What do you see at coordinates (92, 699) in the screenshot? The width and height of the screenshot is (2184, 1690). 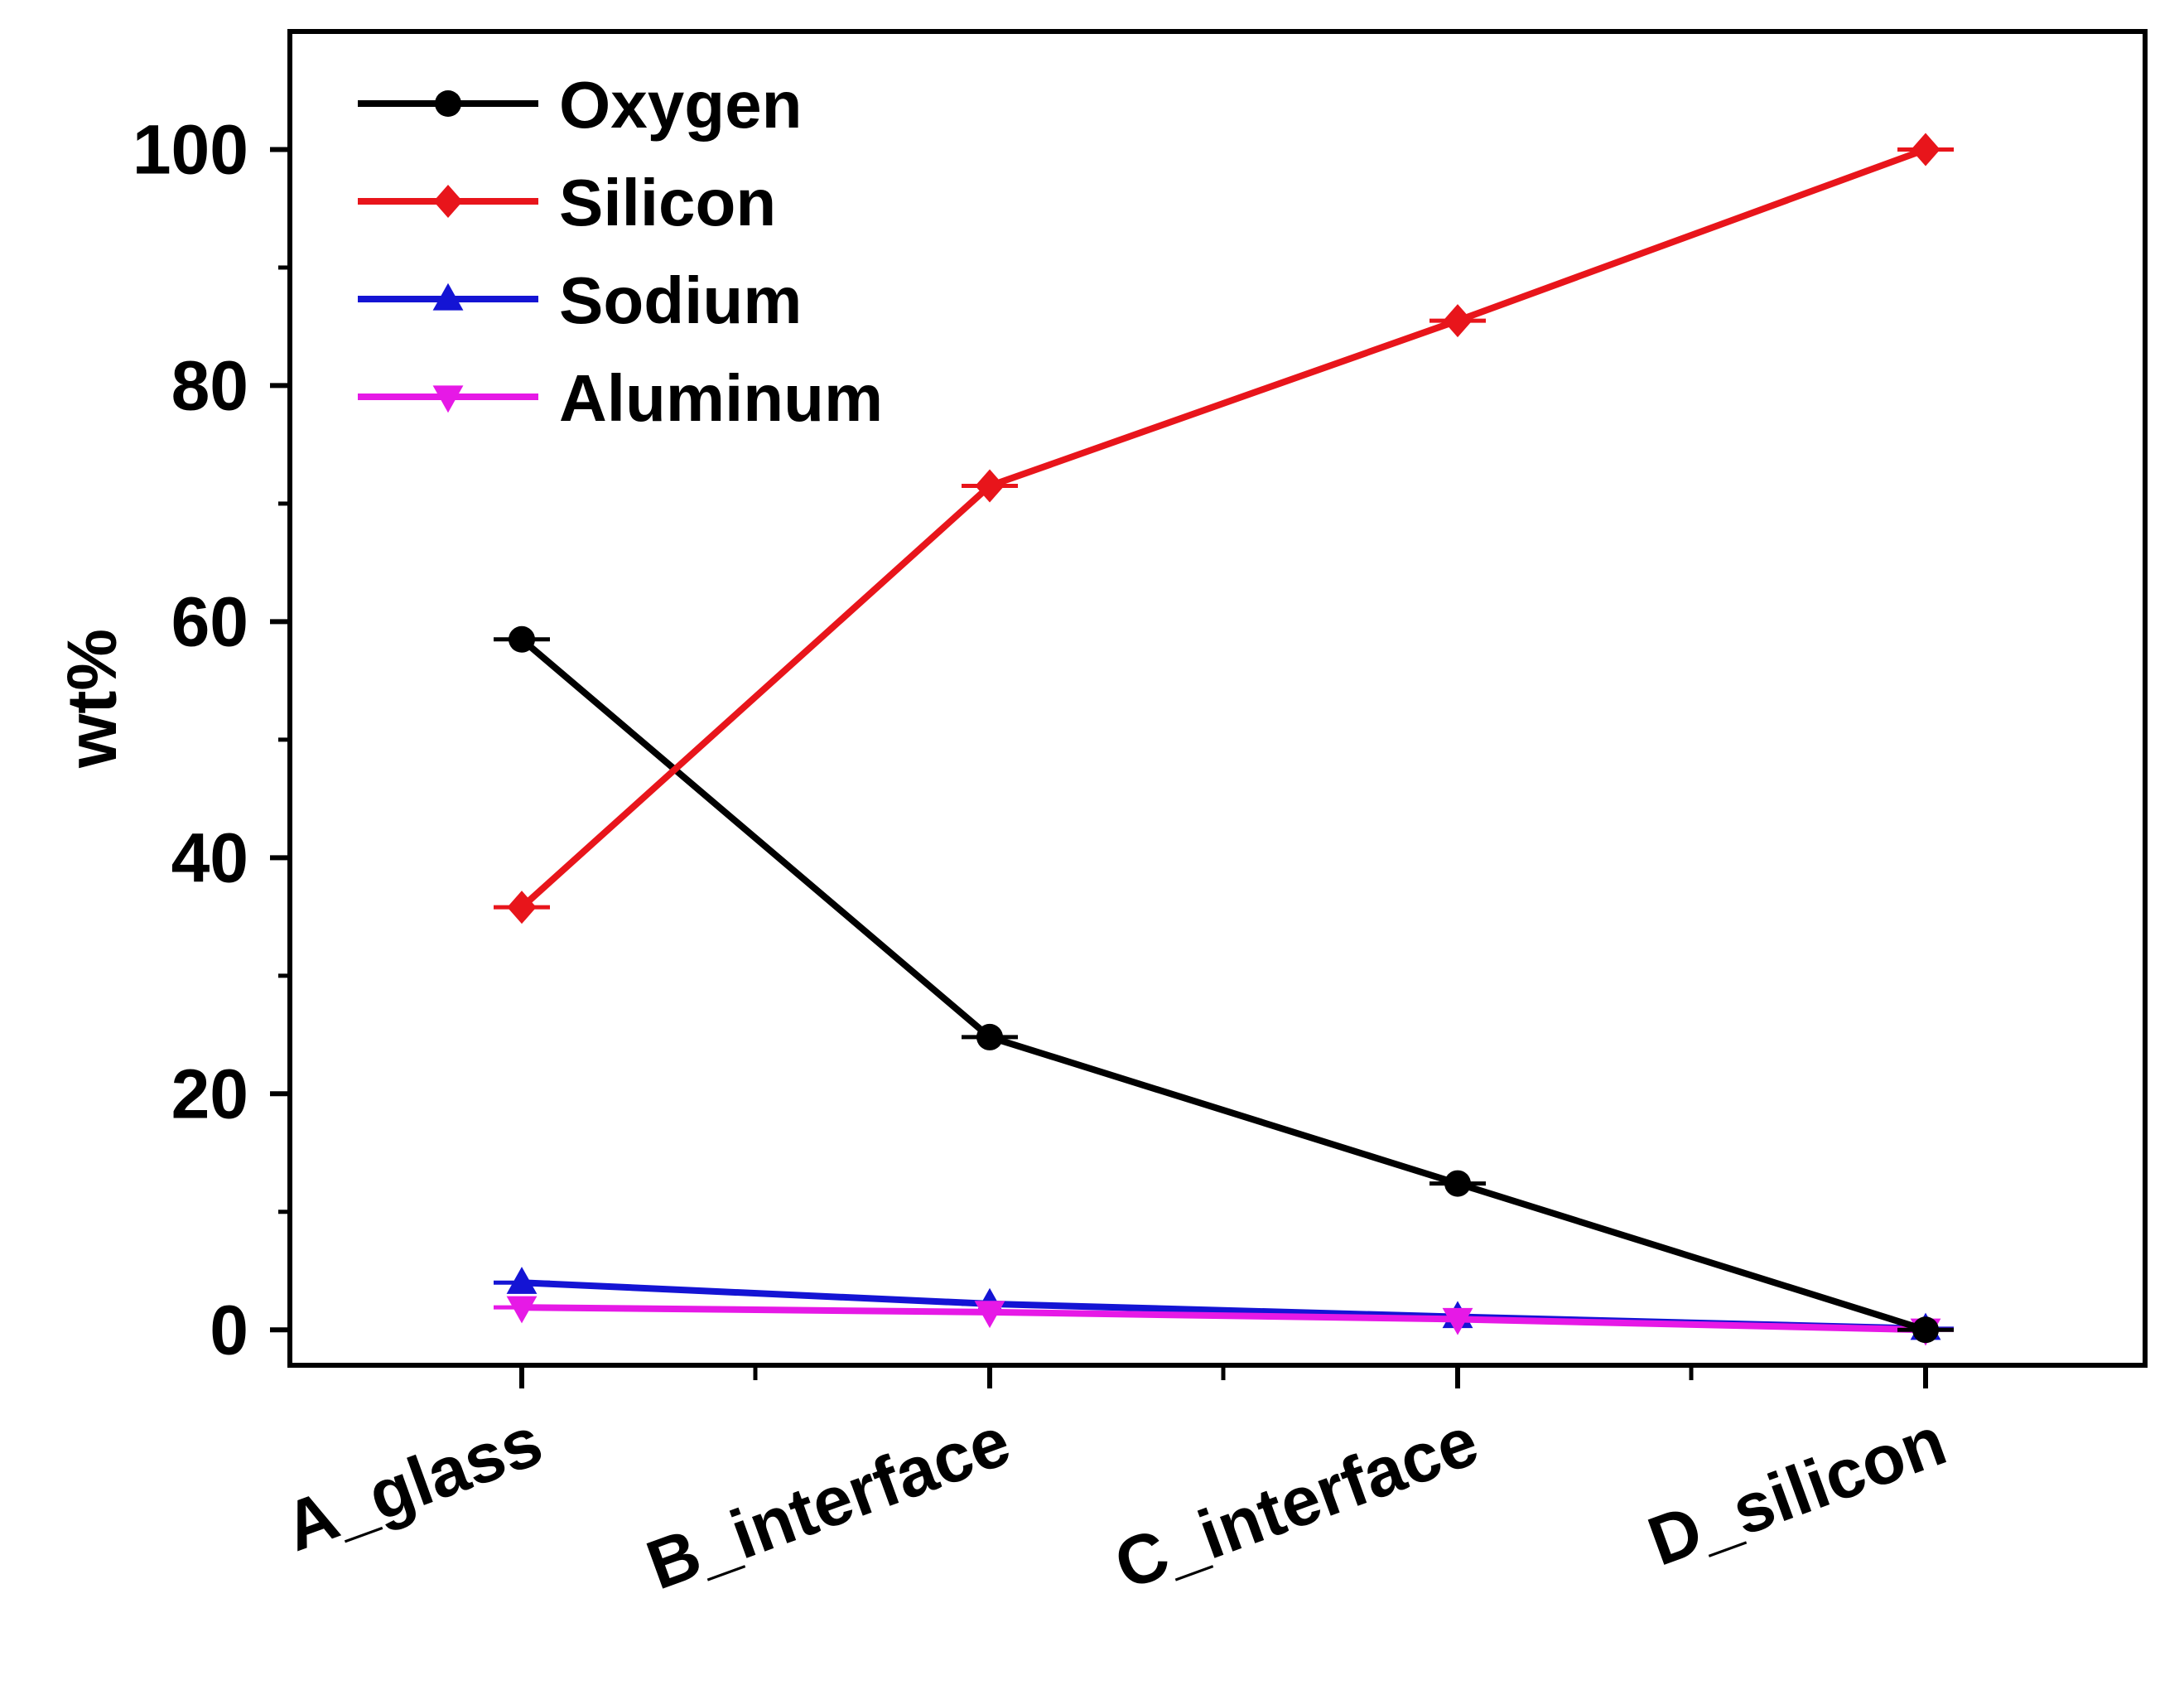 I see `y-axis-title: wt%` at bounding box center [92, 699].